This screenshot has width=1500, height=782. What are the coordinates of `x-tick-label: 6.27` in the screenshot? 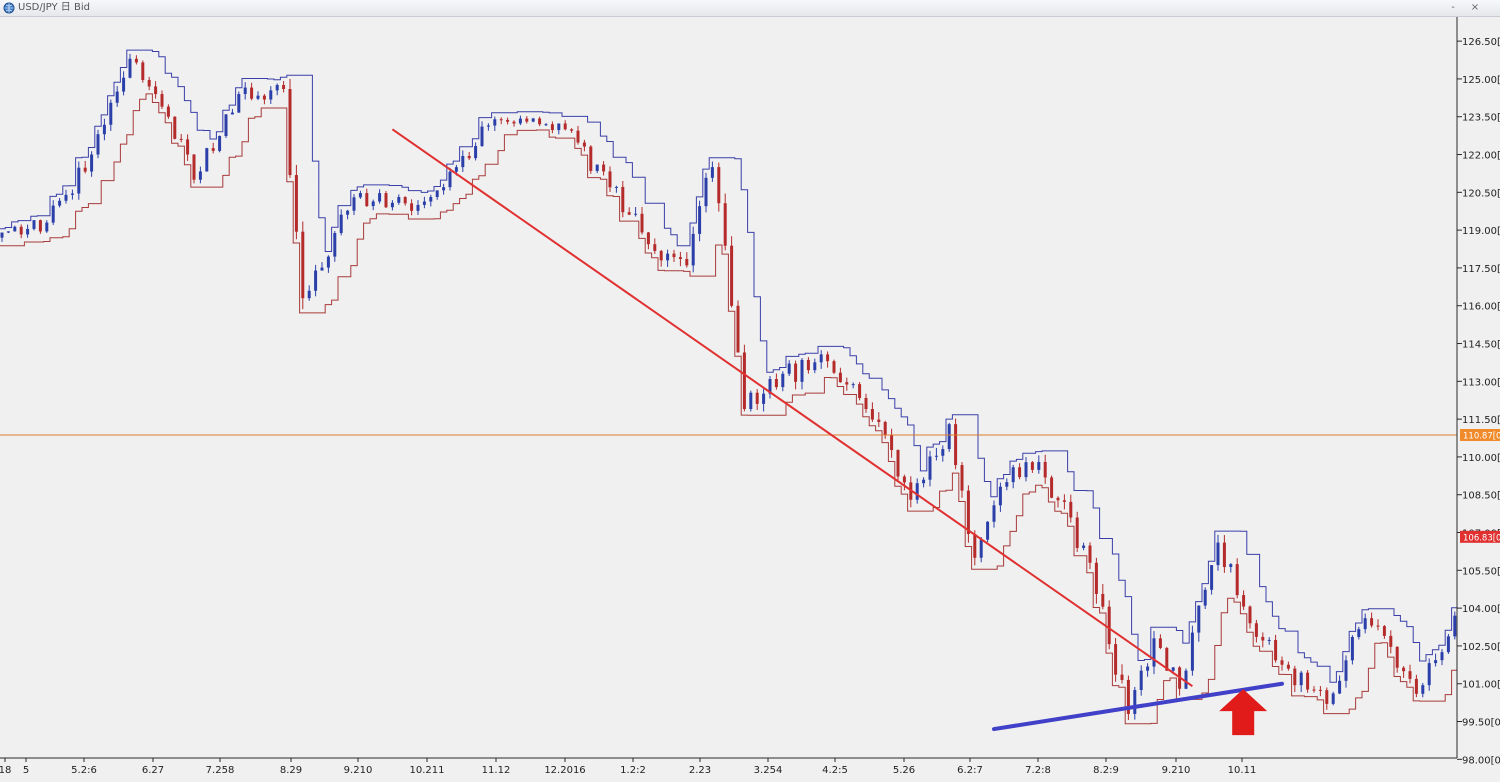 It's located at (153, 770).